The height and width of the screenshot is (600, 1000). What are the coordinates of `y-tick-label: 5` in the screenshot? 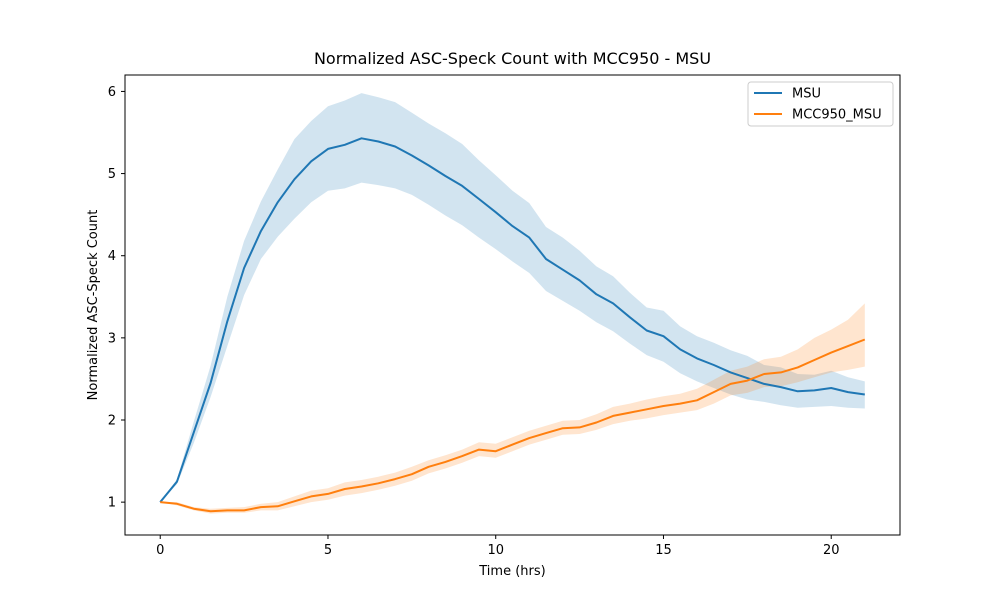 It's located at (112, 174).